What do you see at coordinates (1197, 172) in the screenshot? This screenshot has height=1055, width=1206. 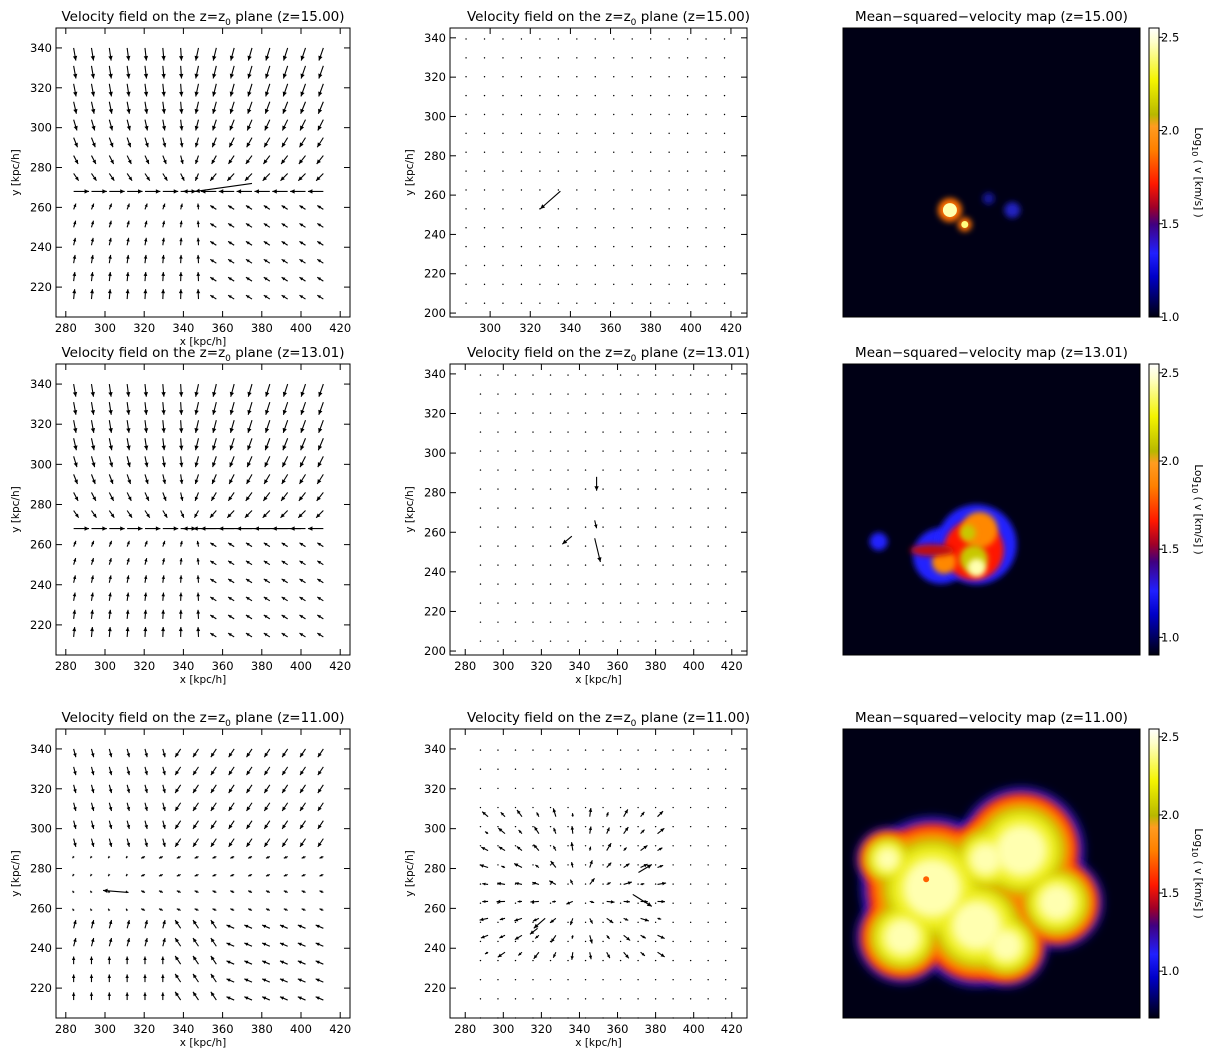 I see `colorbar-label: Log10 ( v [km/s] )` at bounding box center [1197, 172].